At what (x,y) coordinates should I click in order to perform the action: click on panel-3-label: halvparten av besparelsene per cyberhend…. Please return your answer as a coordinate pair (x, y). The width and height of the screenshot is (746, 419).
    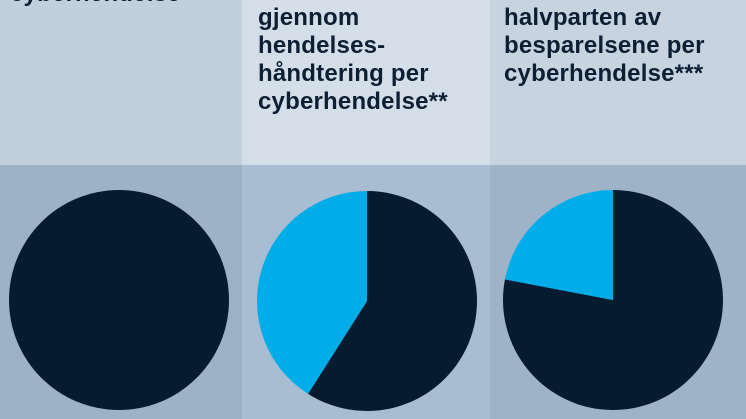
    Looking at the image, I should click on (604, 45).